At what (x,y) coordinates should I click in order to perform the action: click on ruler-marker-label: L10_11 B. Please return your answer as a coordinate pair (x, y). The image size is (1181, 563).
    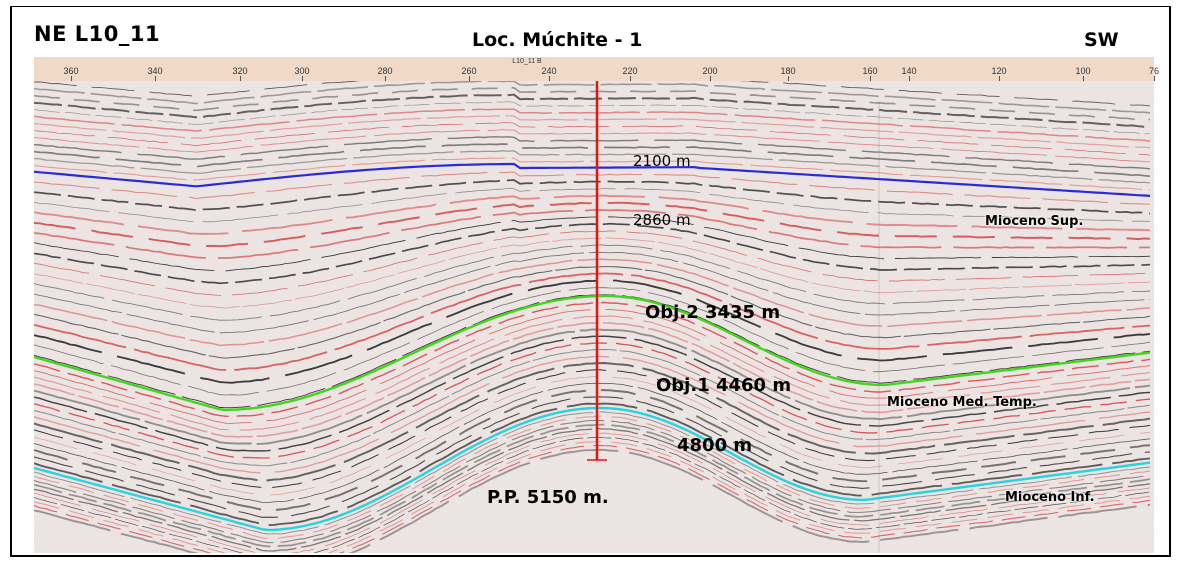
    Looking at the image, I should click on (527, 61).